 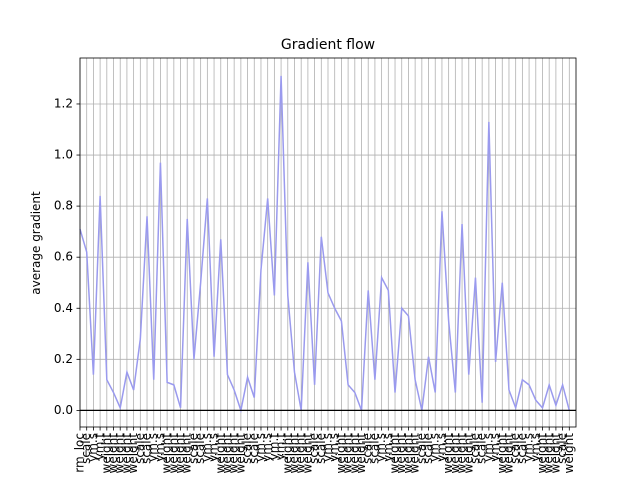 I want to click on y-tick-label: 0.4, so click(x=63, y=308).